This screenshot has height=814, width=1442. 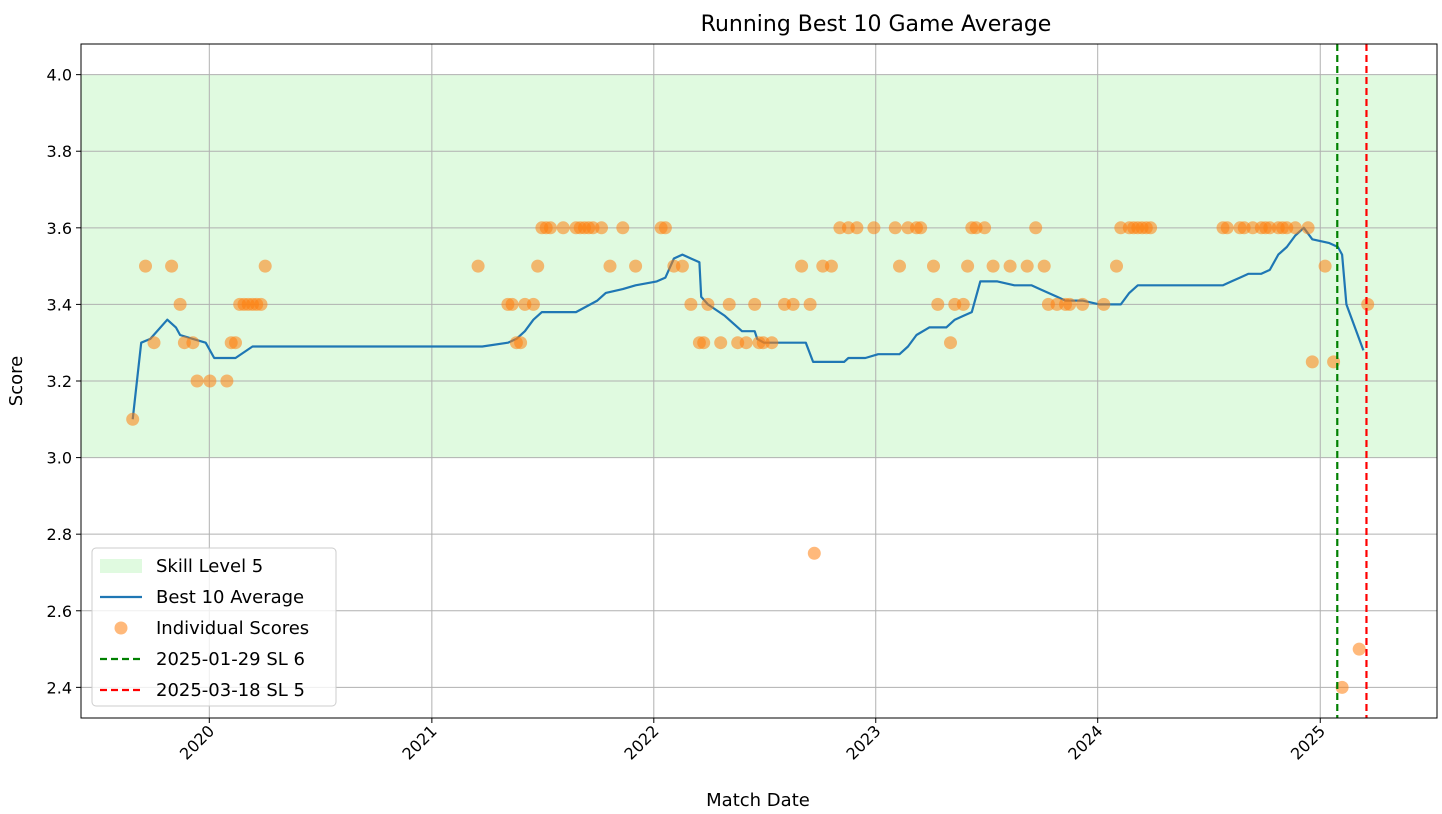 I want to click on chart-title: Running Best 10 Game Average, so click(x=876, y=24).